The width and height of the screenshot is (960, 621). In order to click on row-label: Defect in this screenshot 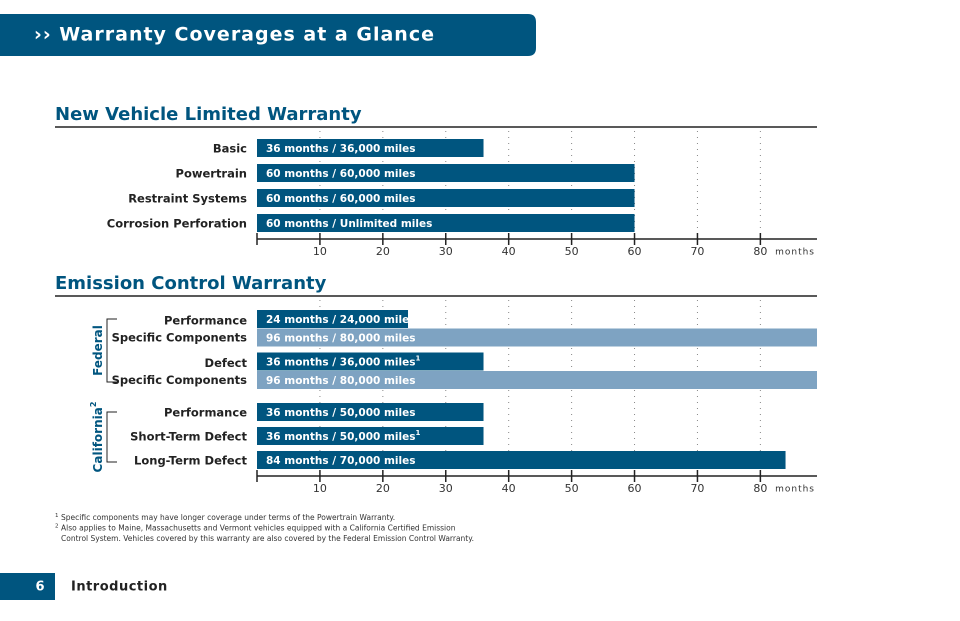, I will do `click(226, 363)`.